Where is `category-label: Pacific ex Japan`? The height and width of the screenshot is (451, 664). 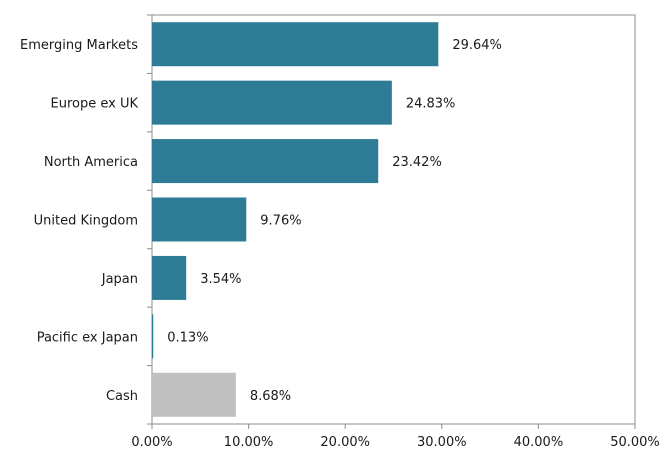 category-label: Pacific ex Japan is located at coordinates (87, 337).